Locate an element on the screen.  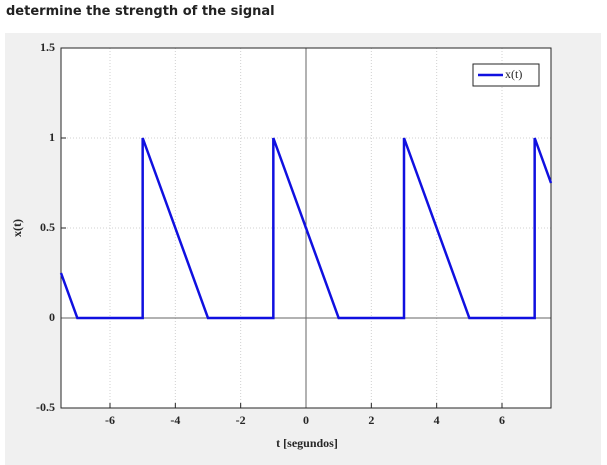
x-tick-label: 2 is located at coordinates (371, 420).